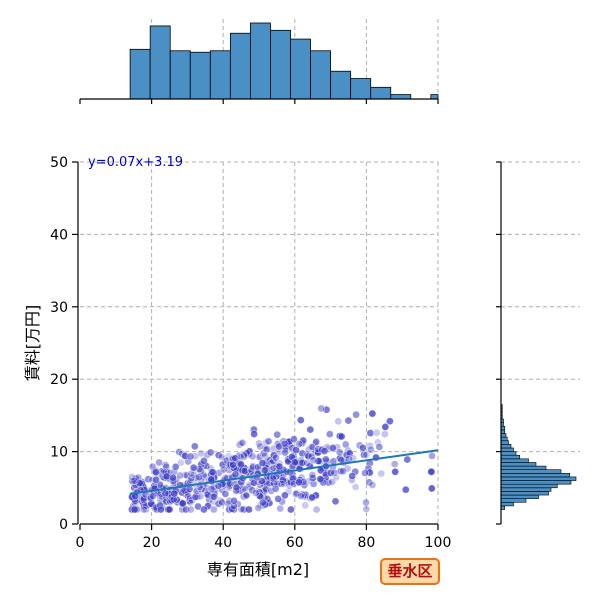 The height and width of the screenshot is (604, 600). What do you see at coordinates (538, 343) in the screenshot?
I see `right-histogram` at bounding box center [538, 343].